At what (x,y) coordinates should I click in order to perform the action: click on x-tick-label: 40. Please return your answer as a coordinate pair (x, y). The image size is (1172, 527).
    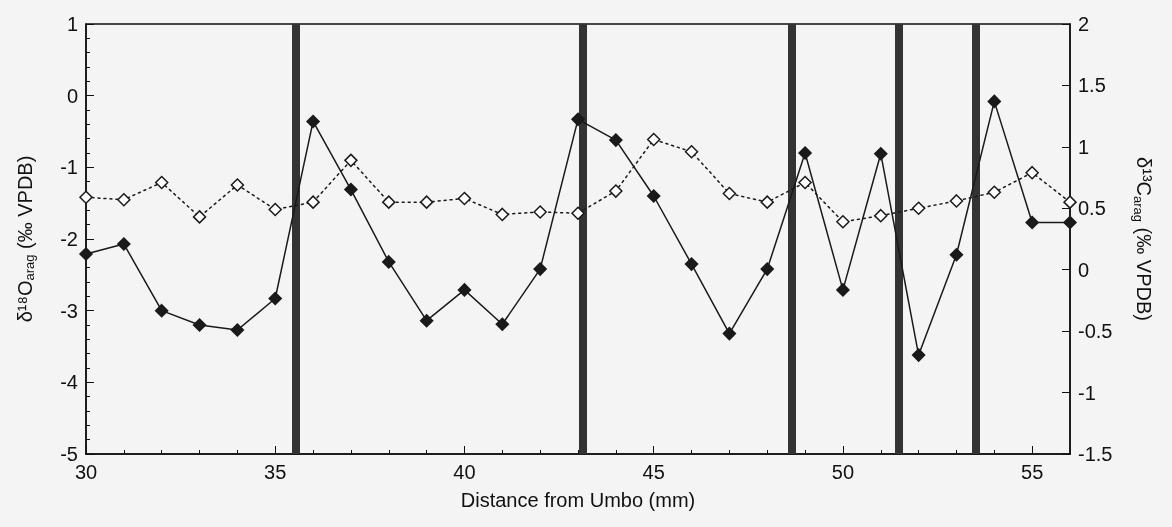
    Looking at the image, I should click on (464, 472).